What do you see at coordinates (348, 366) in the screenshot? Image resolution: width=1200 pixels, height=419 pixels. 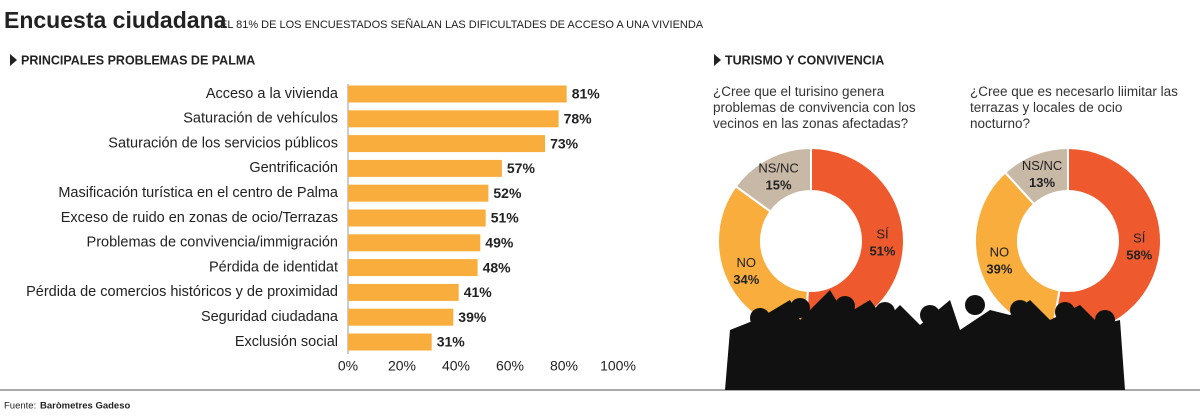 I see `x-tick-label: 0%` at bounding box center [348, 366].